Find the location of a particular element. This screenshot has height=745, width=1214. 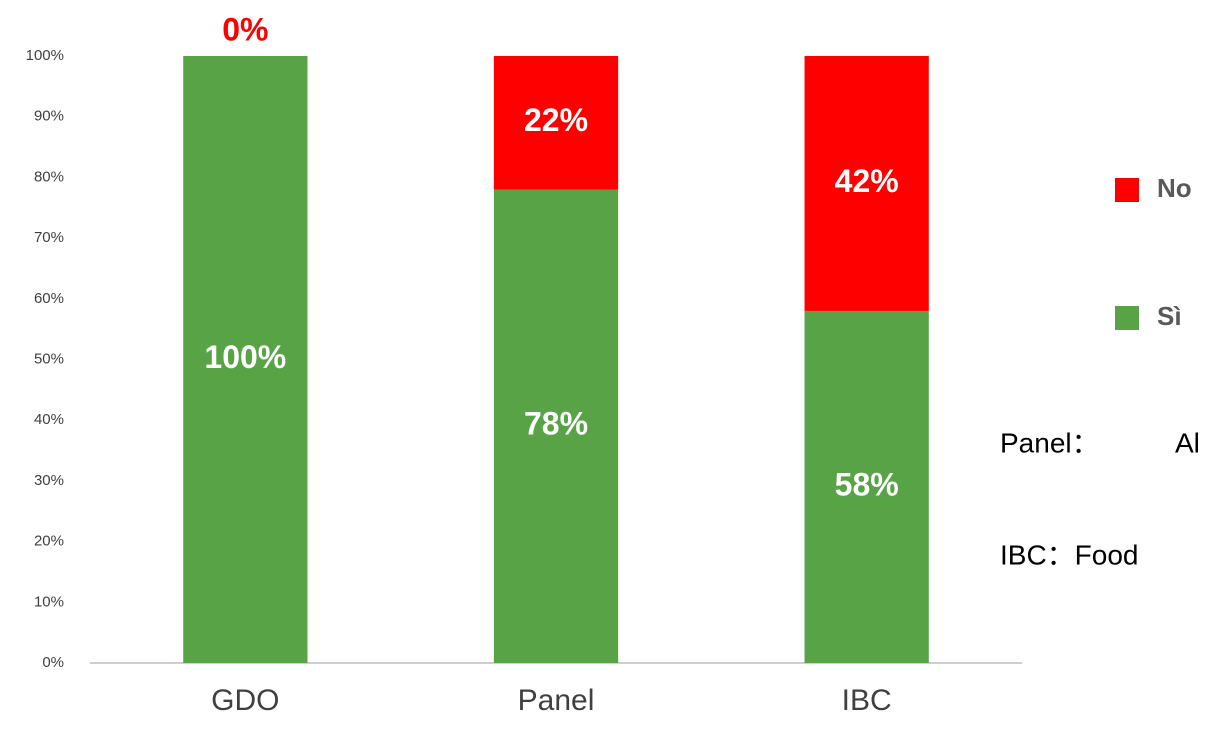

x-tick-label: GDO is located at coordinates (245, 700).